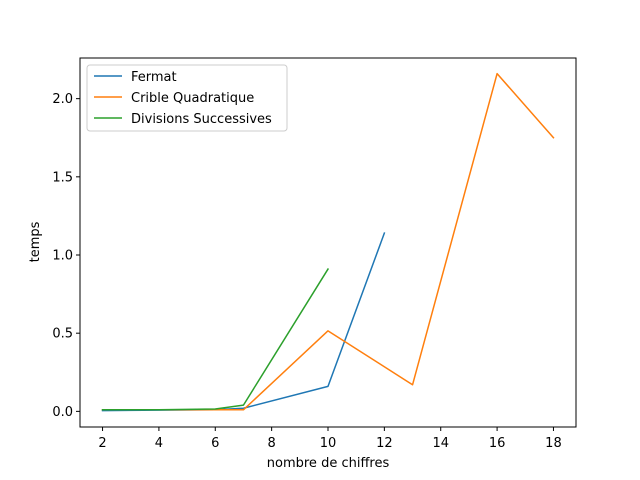 The width and height of the screenshot is (640, 480). I want to click on legend-label-2: Crible Quadratique, so click(192, 98).